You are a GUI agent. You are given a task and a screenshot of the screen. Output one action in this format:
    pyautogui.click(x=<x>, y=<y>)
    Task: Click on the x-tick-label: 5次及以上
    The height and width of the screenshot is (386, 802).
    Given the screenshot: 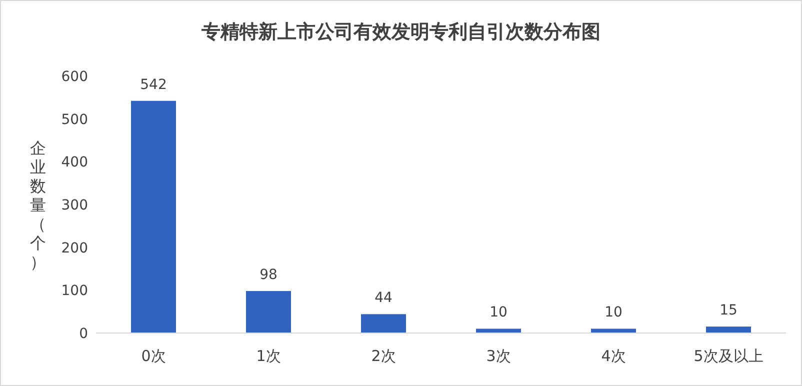 What is the action you would take?
    pyautogui.click(x=729, y=356)
    